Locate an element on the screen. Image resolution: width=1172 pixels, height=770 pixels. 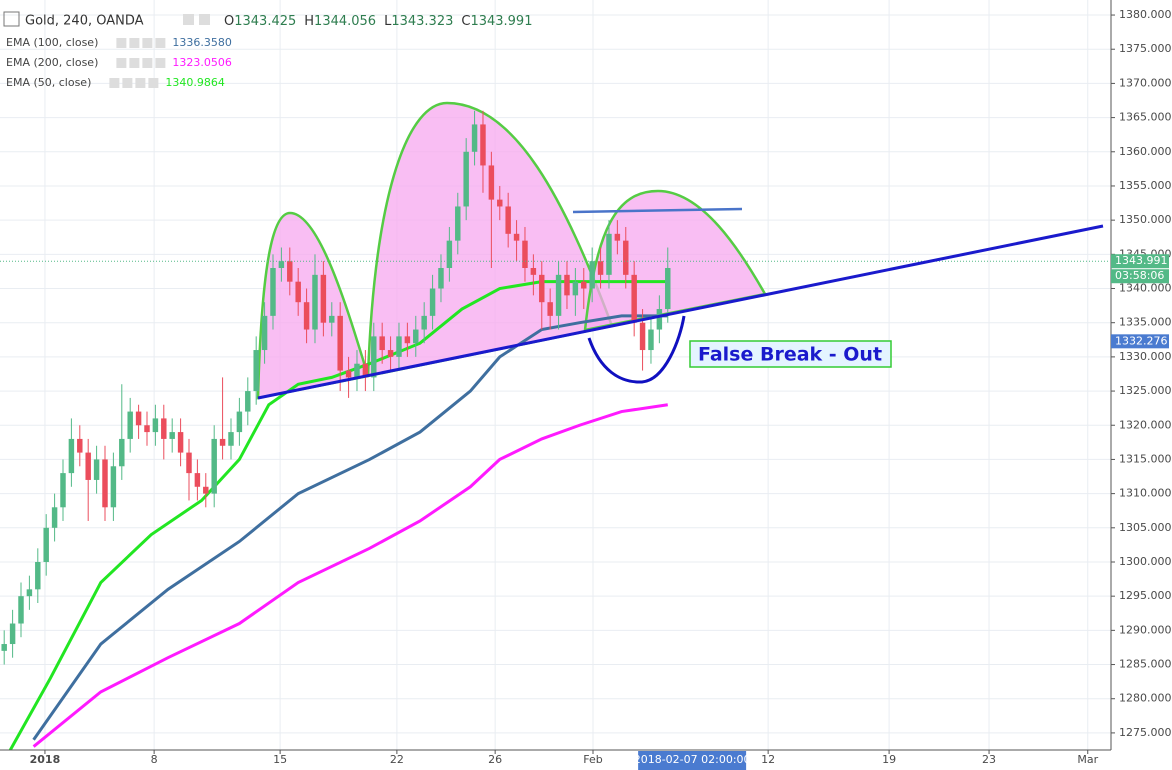
y-tick-label: 1320.000 is located at coordinates (1145, 424).